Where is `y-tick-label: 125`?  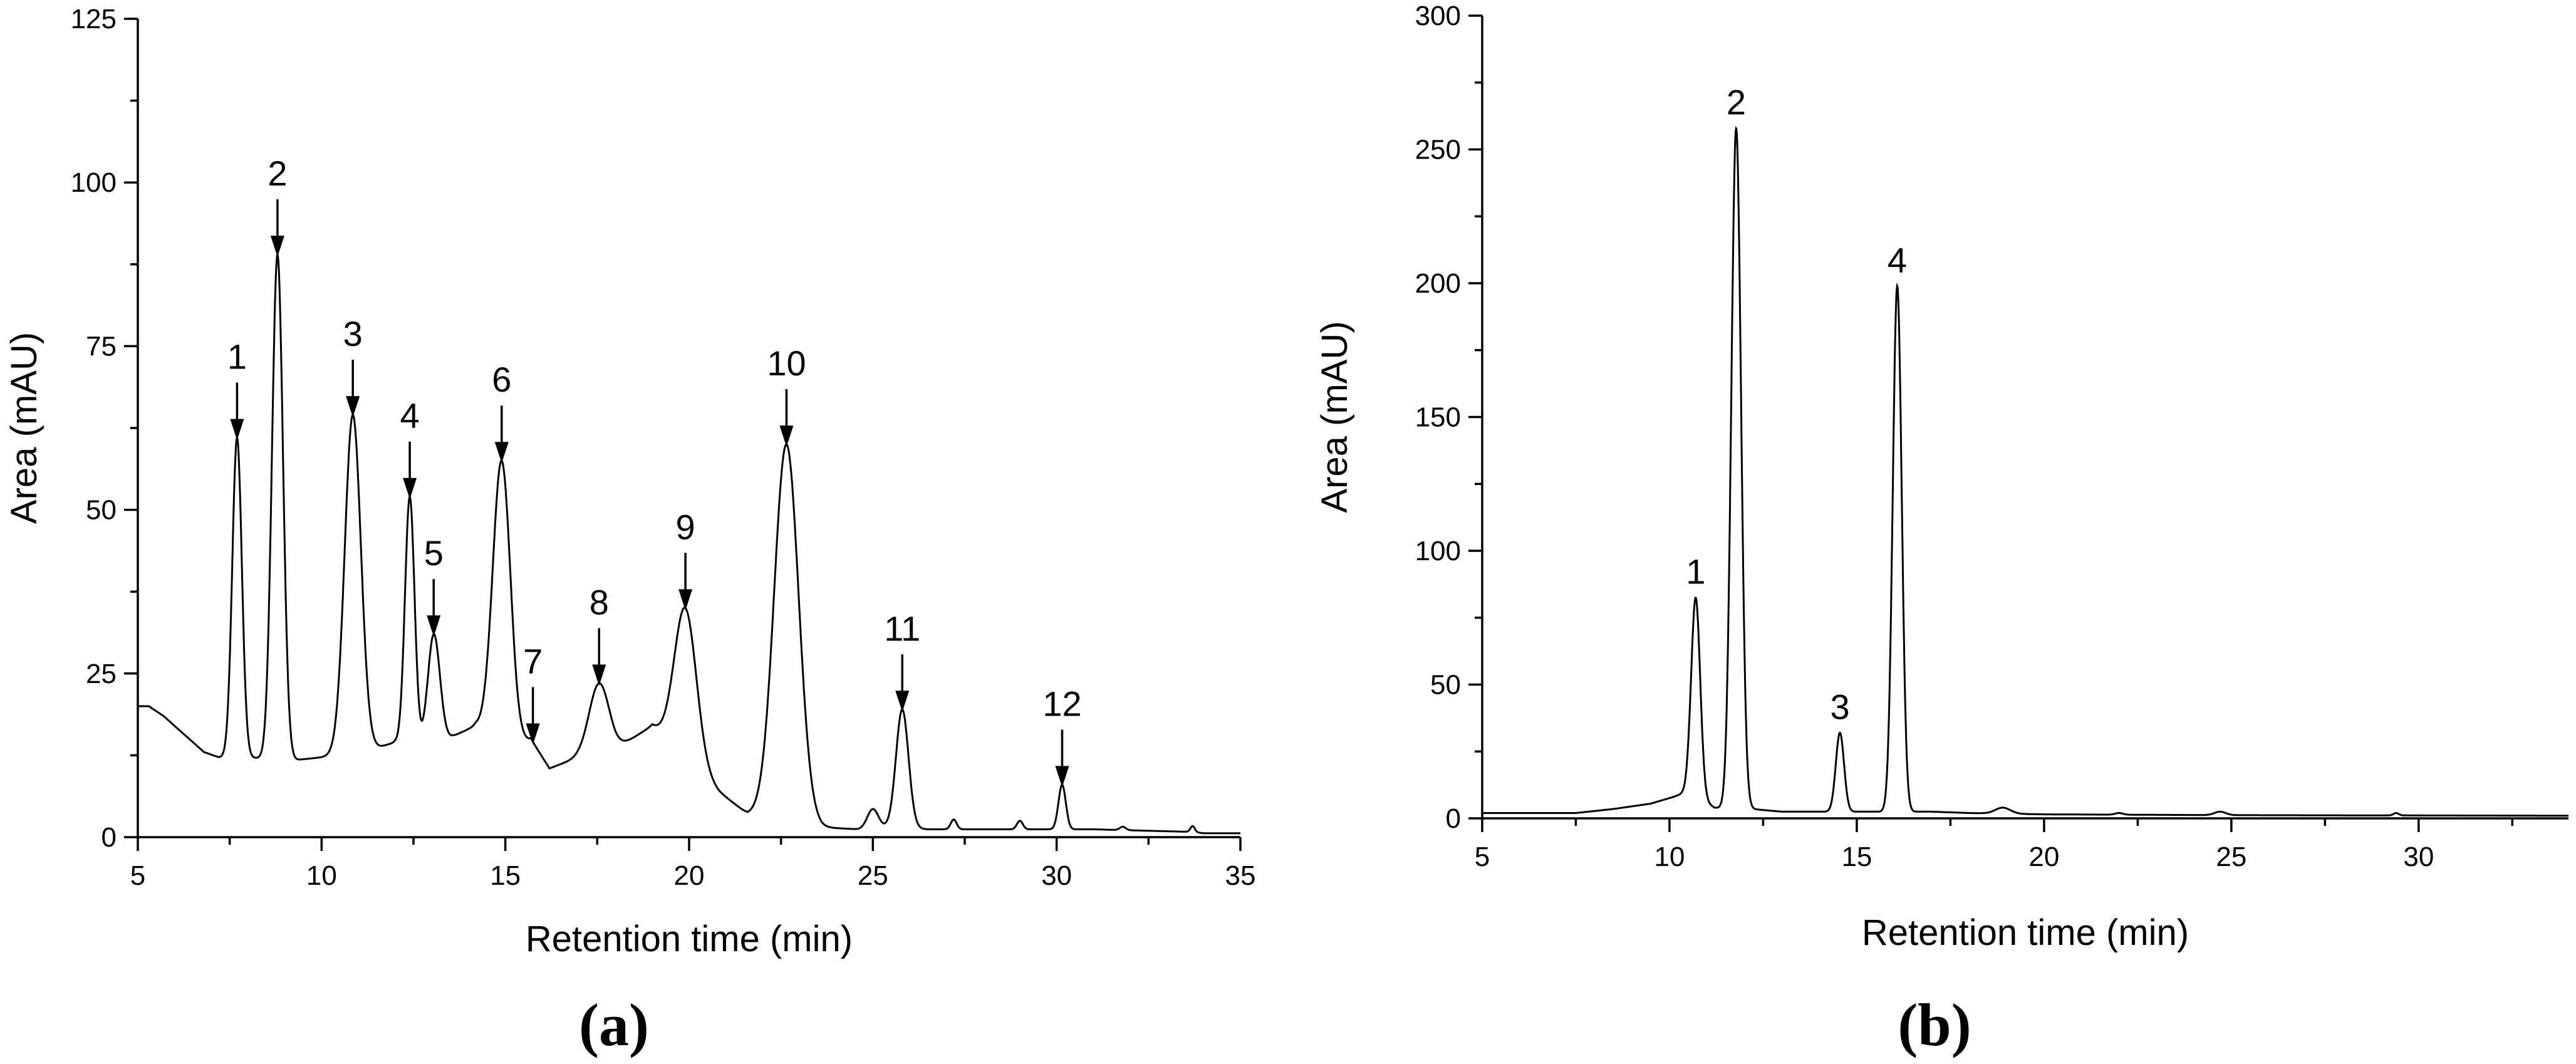 y-tick-label: 125 is located at coordinates (94, 19).